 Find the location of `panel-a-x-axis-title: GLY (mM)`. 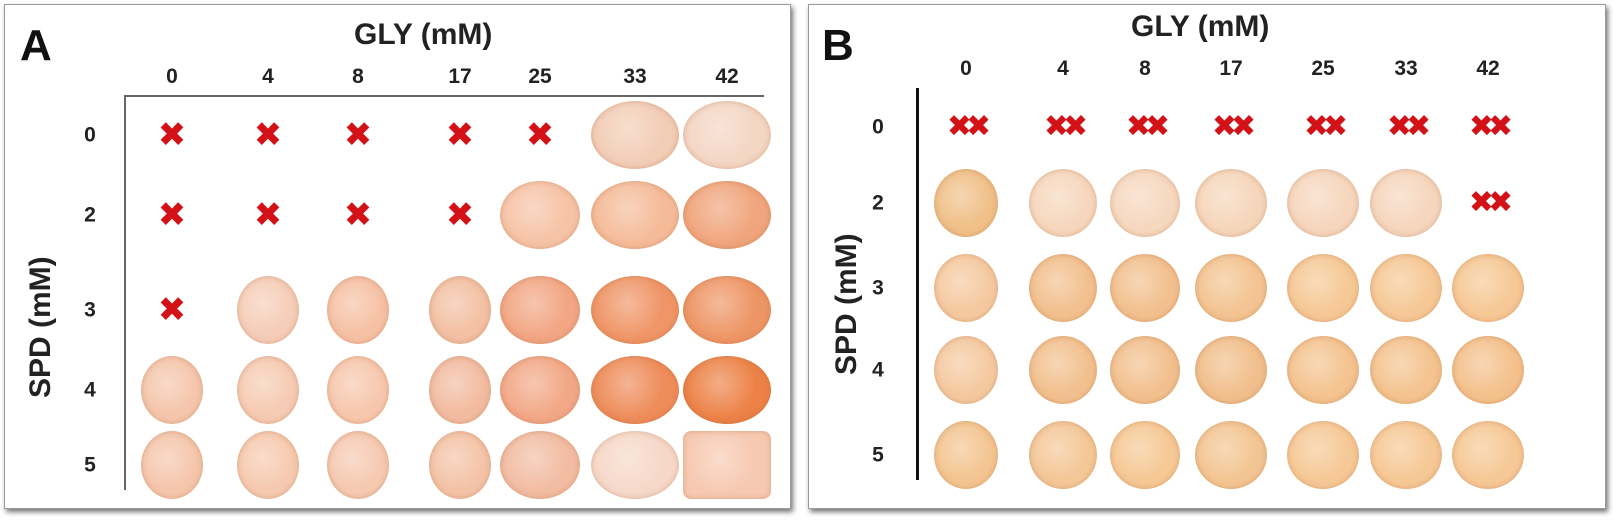

panel-a-x-axis-title: GLY (mM) is located at coordinates (423, 34).